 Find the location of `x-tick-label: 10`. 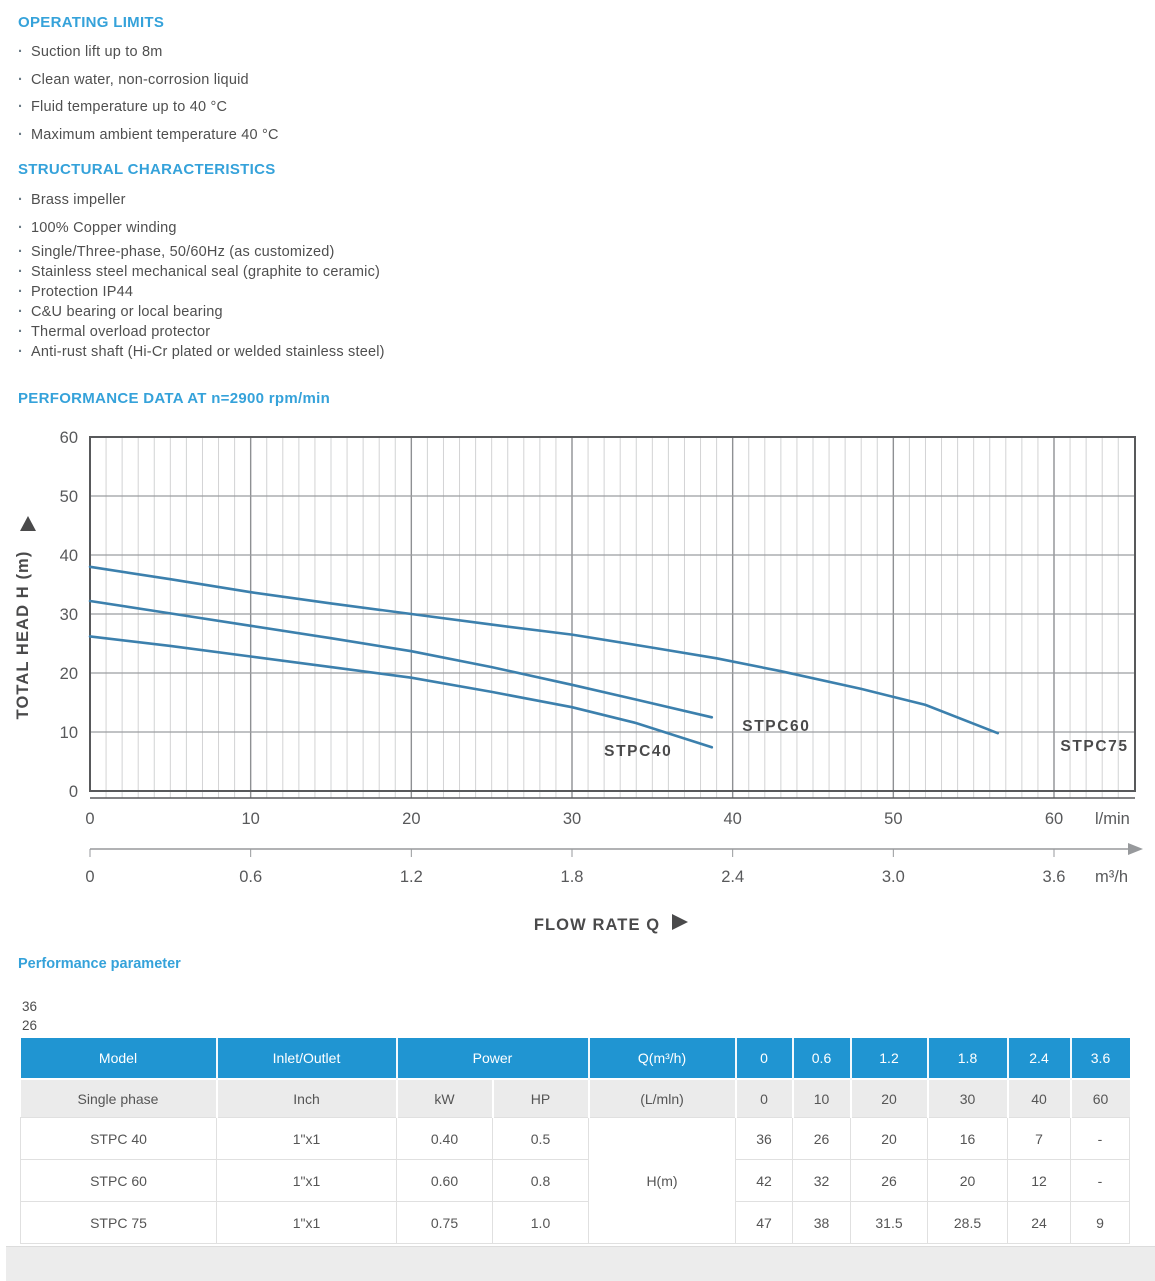

x-tick-label: 10 is located at coordinates (250, 819).